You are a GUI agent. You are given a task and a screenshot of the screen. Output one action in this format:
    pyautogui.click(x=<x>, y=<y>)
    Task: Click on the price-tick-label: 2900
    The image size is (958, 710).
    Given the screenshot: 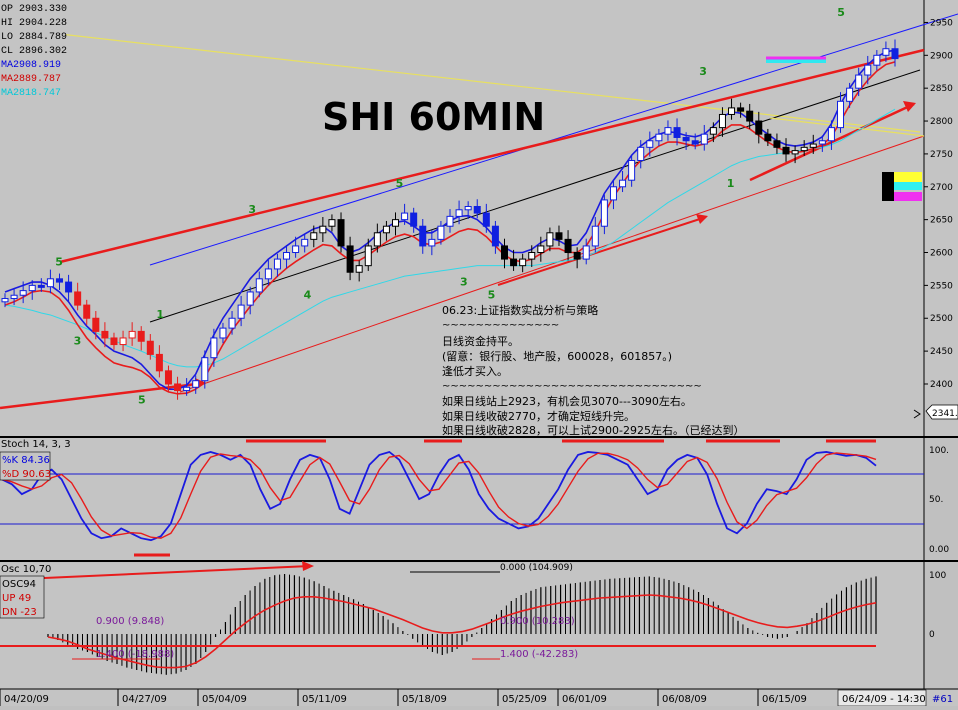 What is the action you would take?
    pyautogui.click(x=941, y=56)
    